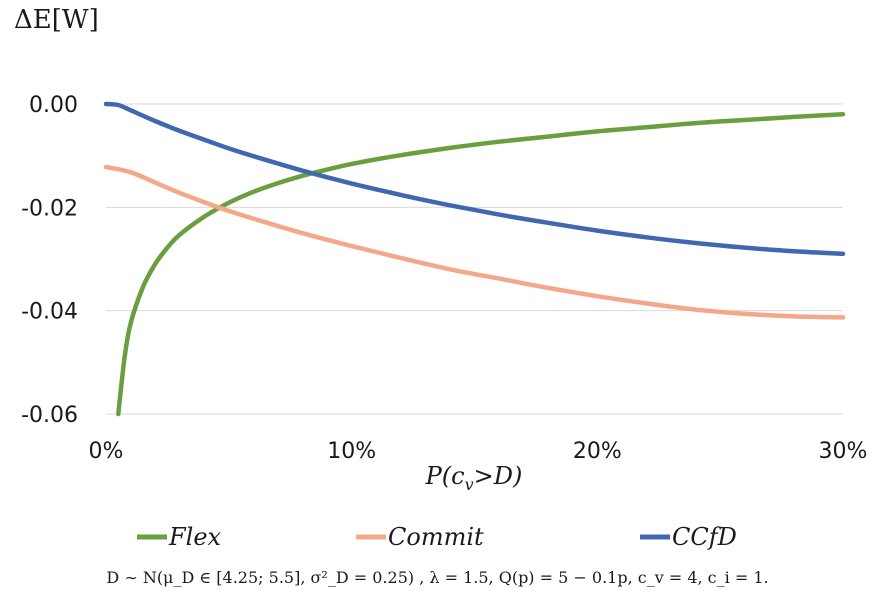  Describe the element at coordinates (106, 451) in the screenshot. I see `x-tick-label: 0%` at that location.